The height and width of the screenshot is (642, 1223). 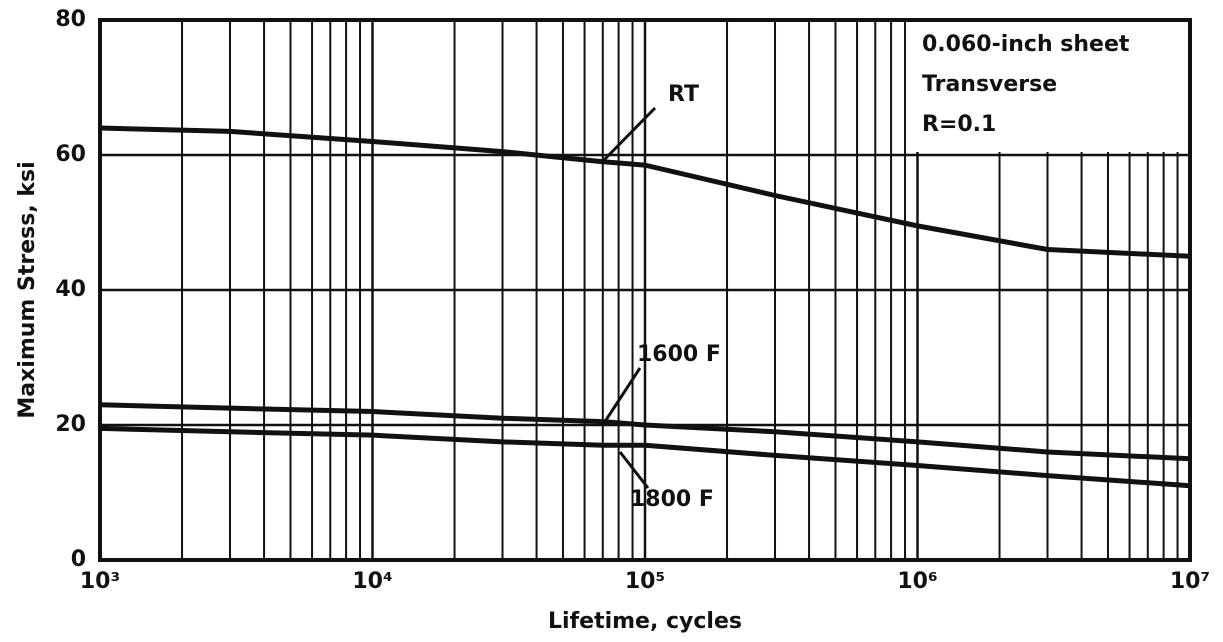 What do you see at coordinates (679, 354) in the screenshot?
I see `series-label: 1600 F` at bounding box center [679, 354].